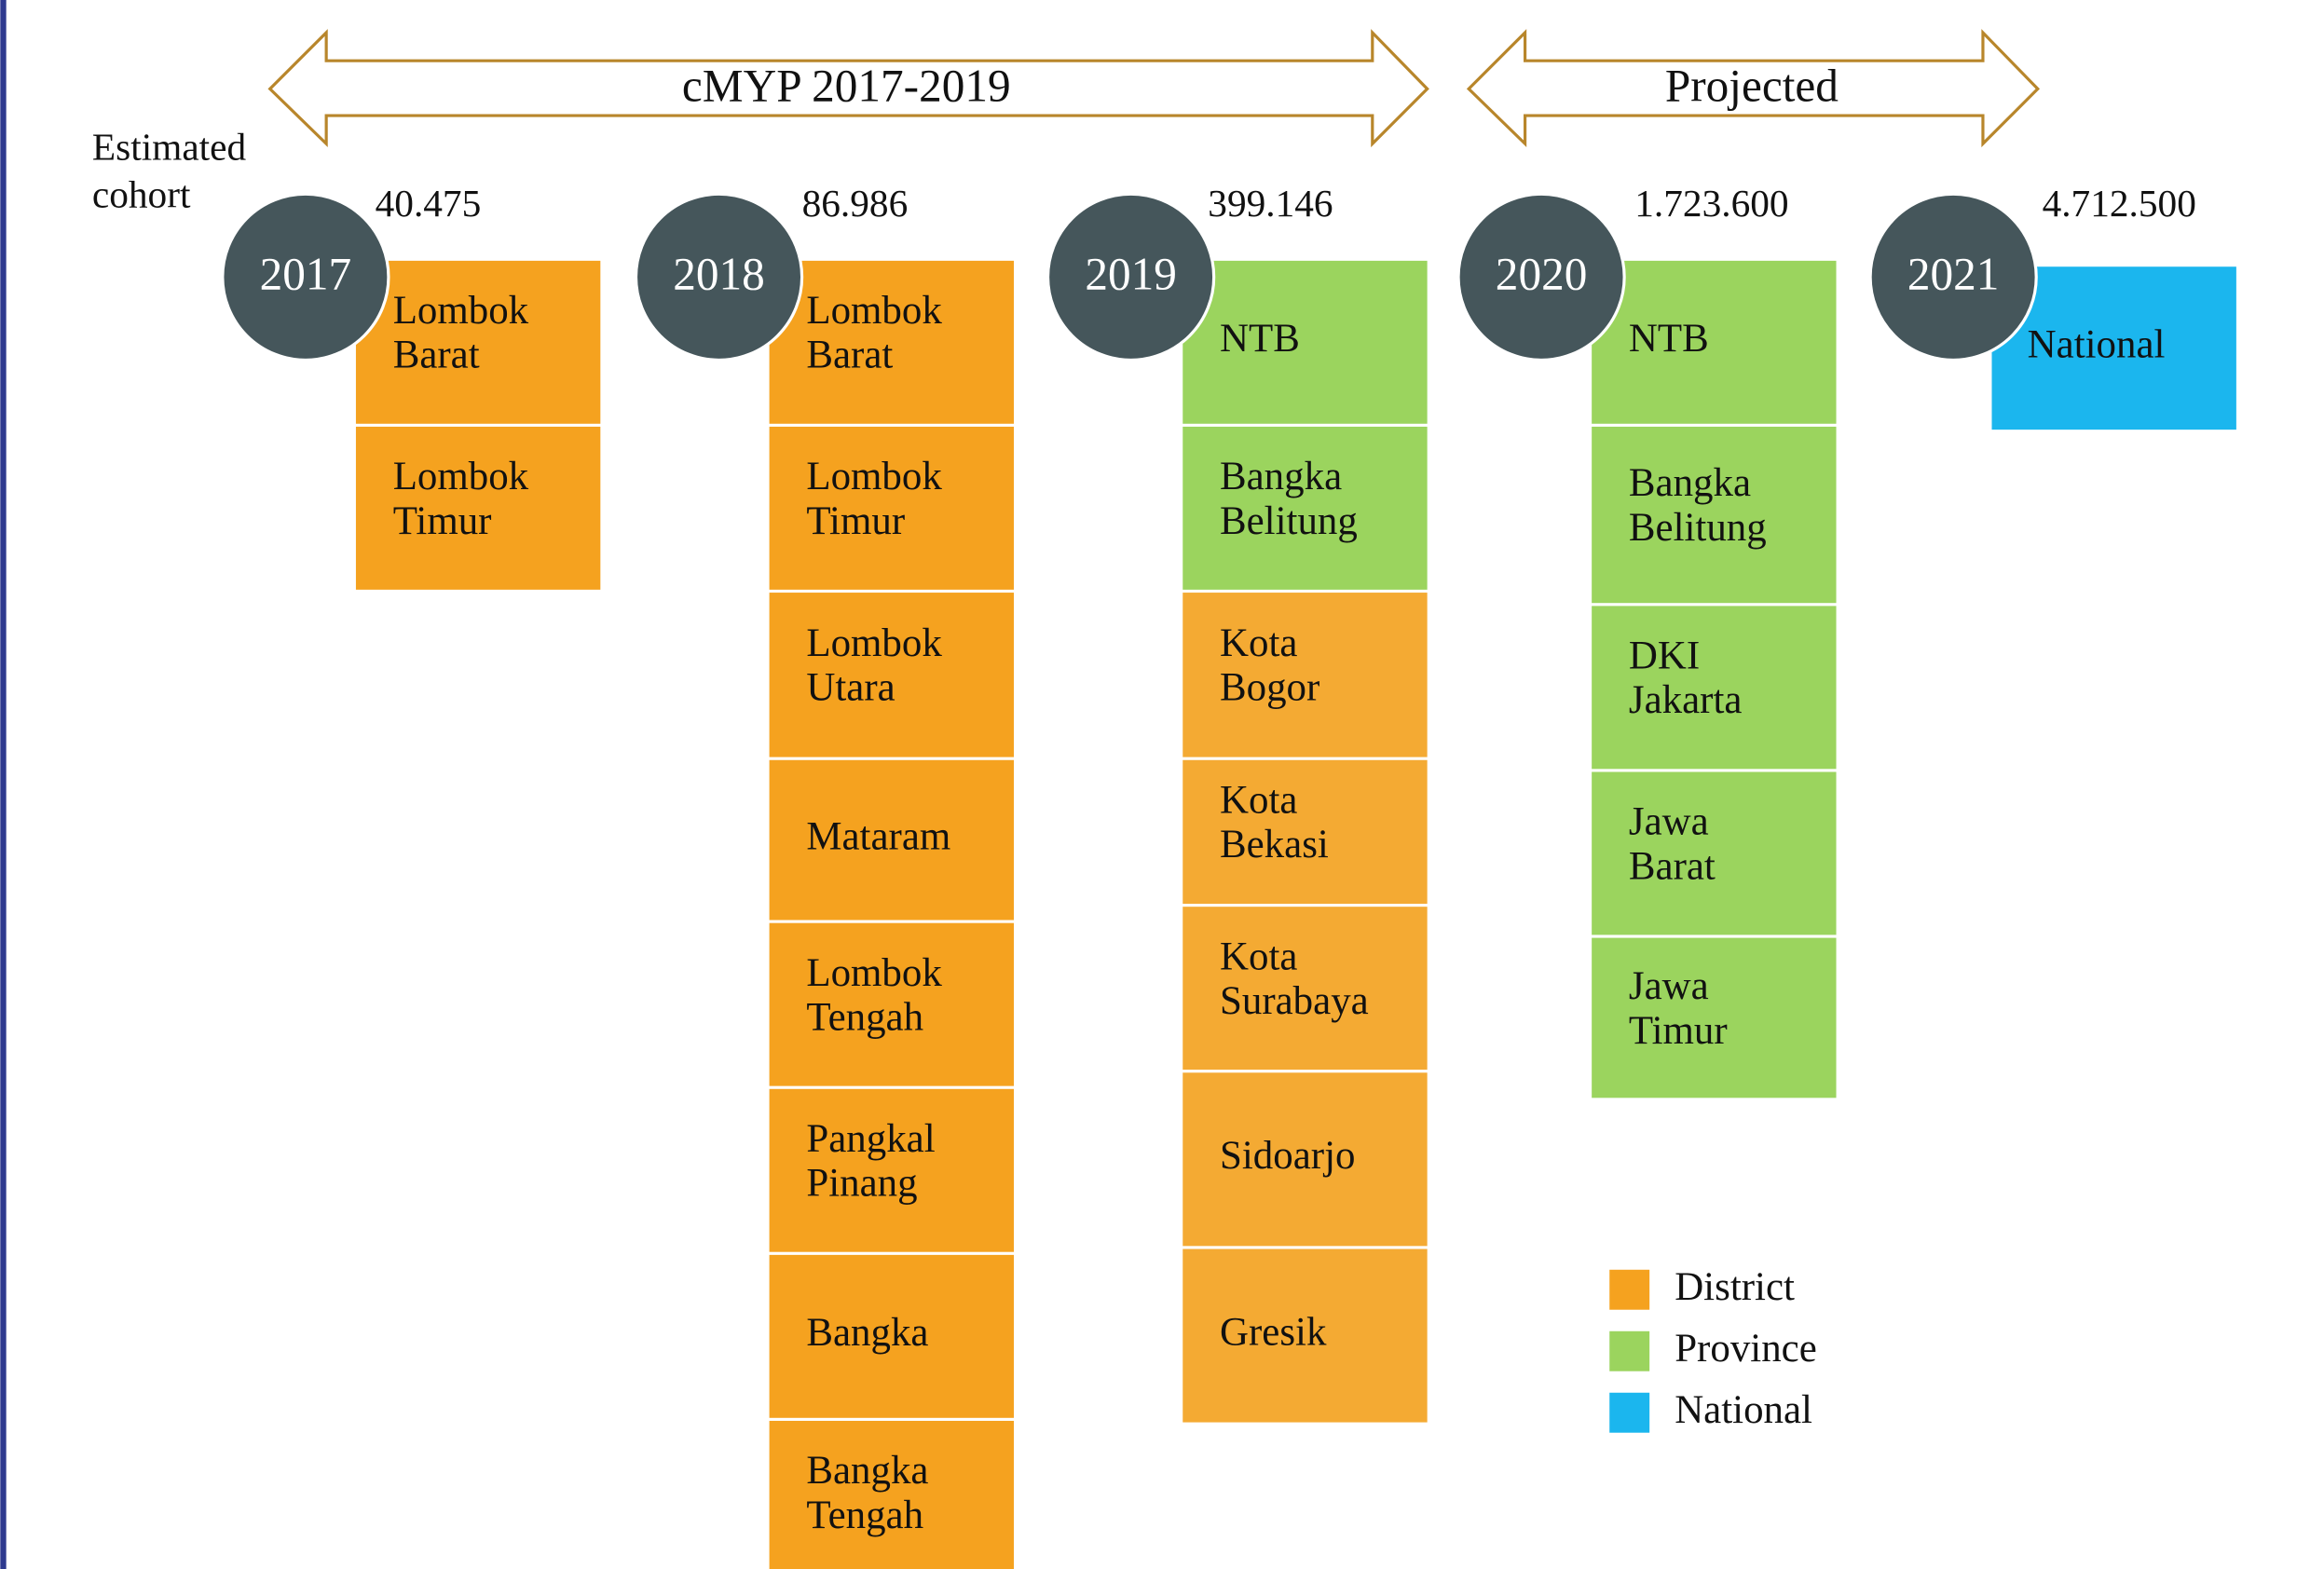  Describe the element at coordinates (1294, 1001) in the screenshot. I see `region-label: Surabaya` at that location.